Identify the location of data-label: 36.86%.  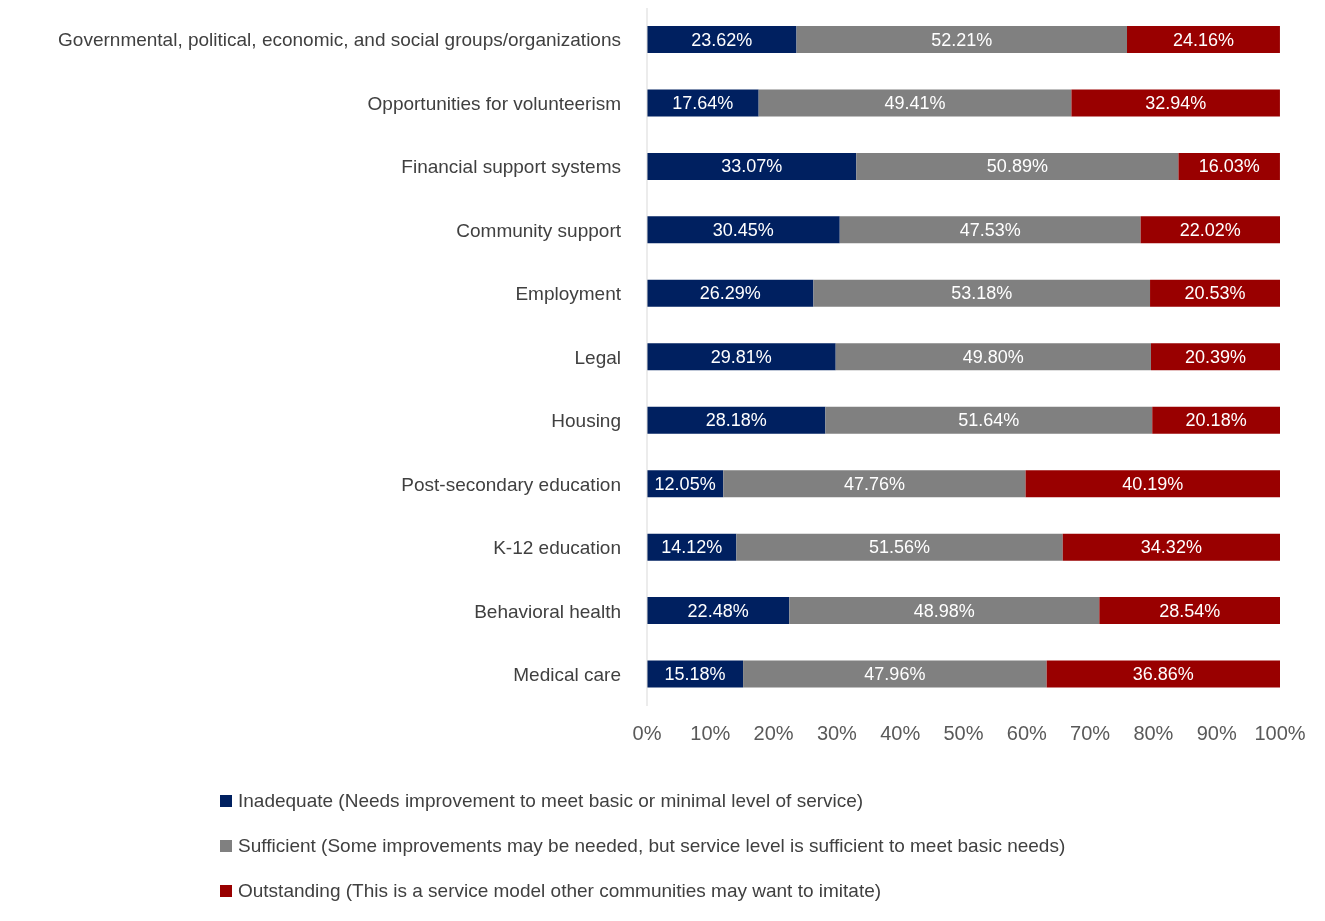
(1163, 674).